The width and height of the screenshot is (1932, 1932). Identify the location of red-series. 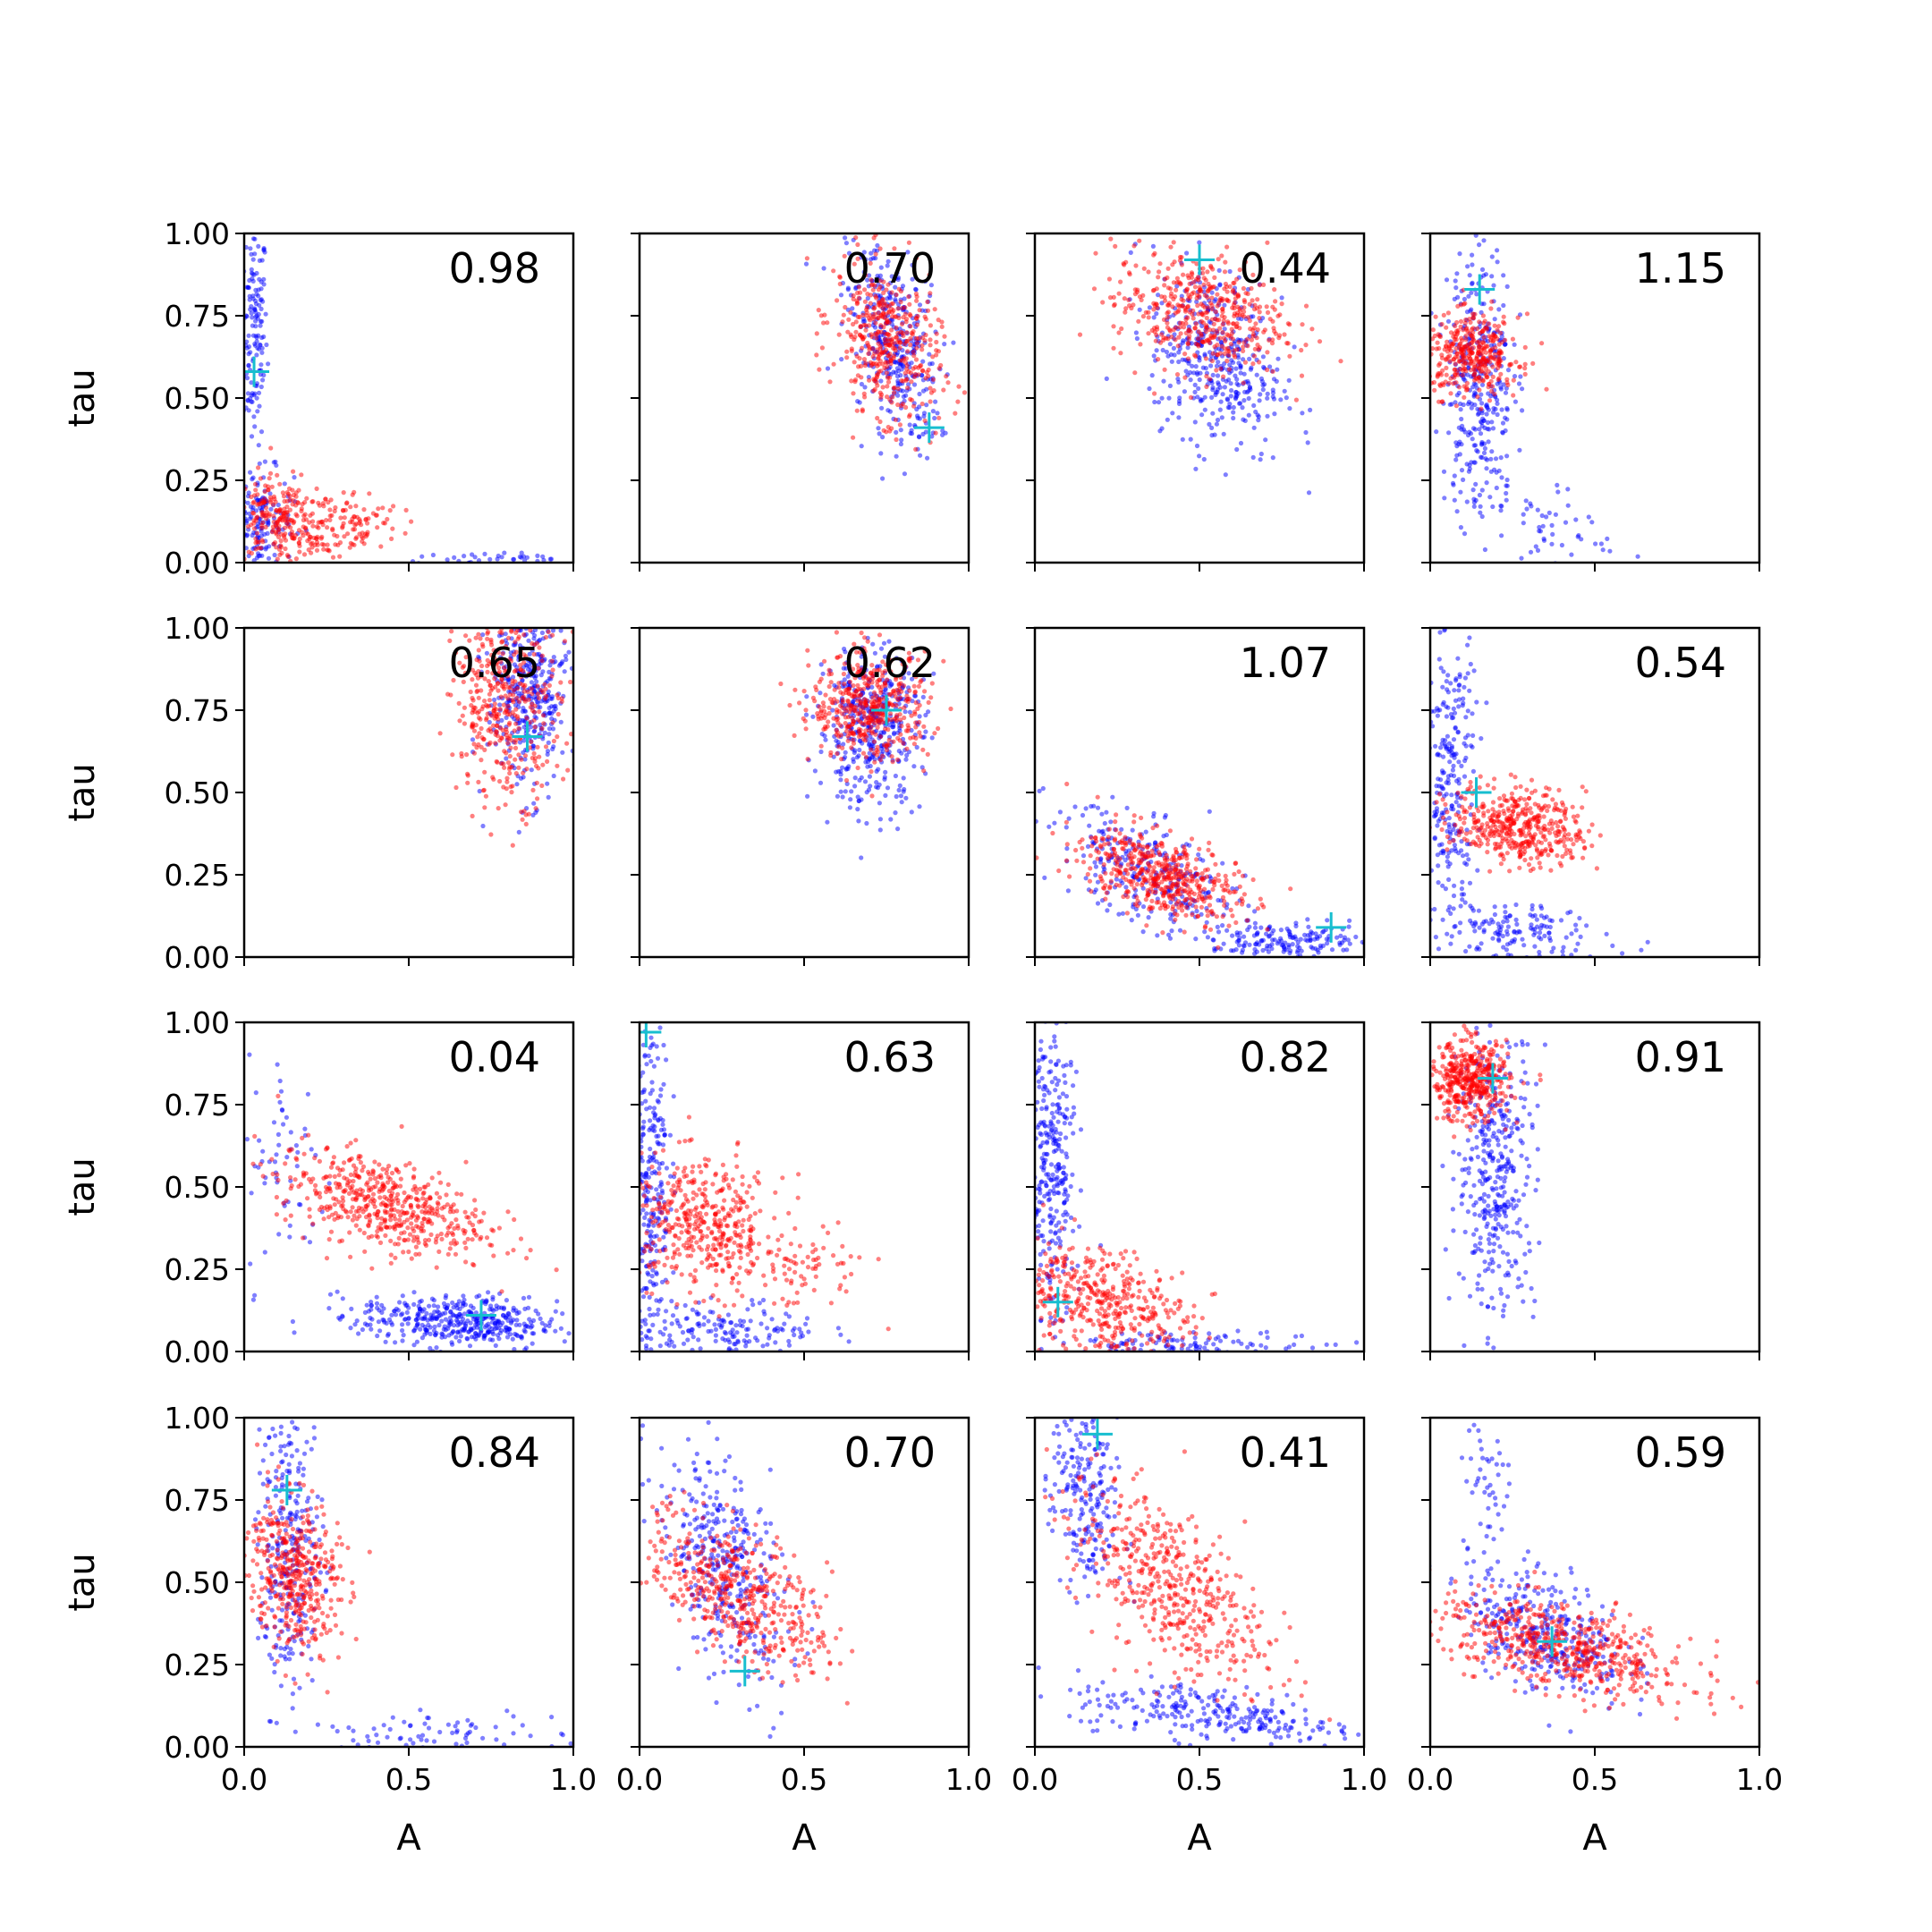
(865, 714).